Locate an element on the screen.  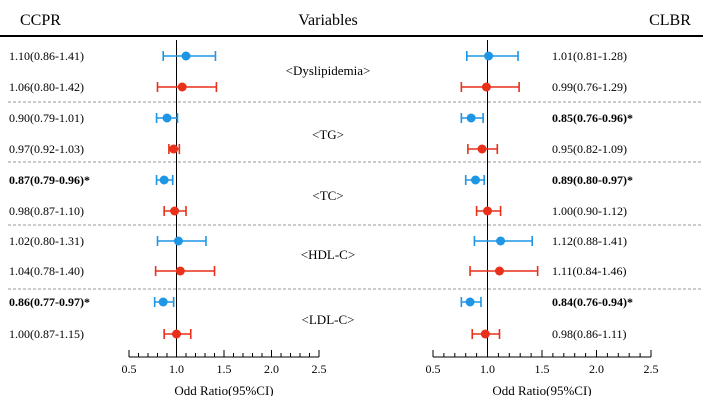
estimate-label: 0.84(0.76-0.94)* is located at coordinates (592, 302).